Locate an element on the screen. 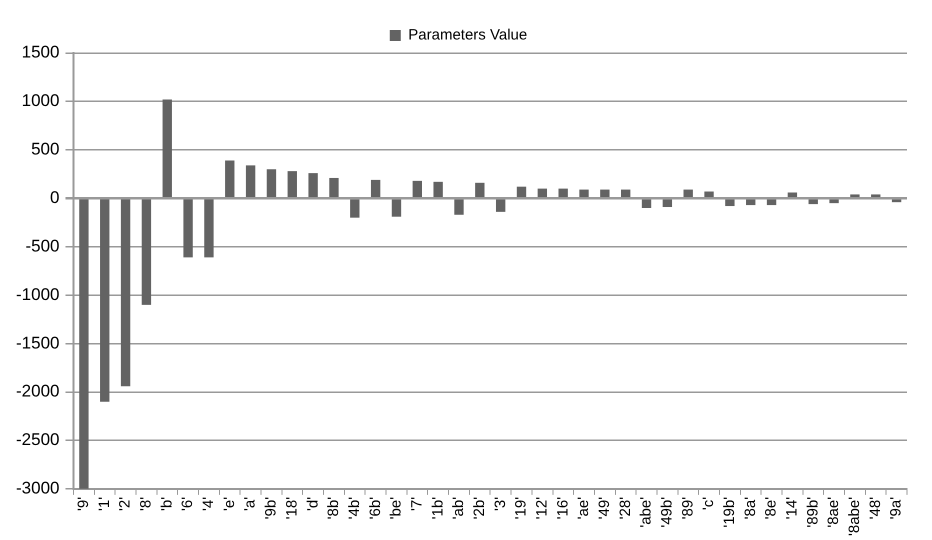 Image resolution: width=932 pixels, height=540 pixels. x-tick-label: 'd' is located at coordinates (313, 503).